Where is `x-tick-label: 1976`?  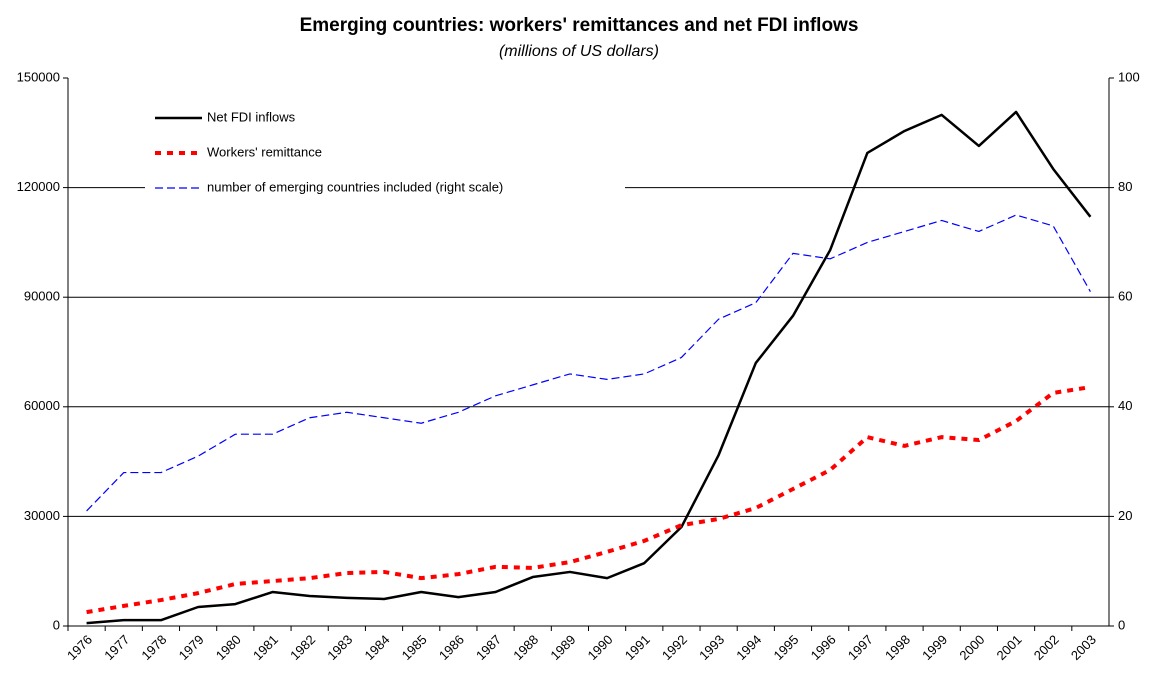 x-tick-label: 1976 is located at coordinates (79, 647).